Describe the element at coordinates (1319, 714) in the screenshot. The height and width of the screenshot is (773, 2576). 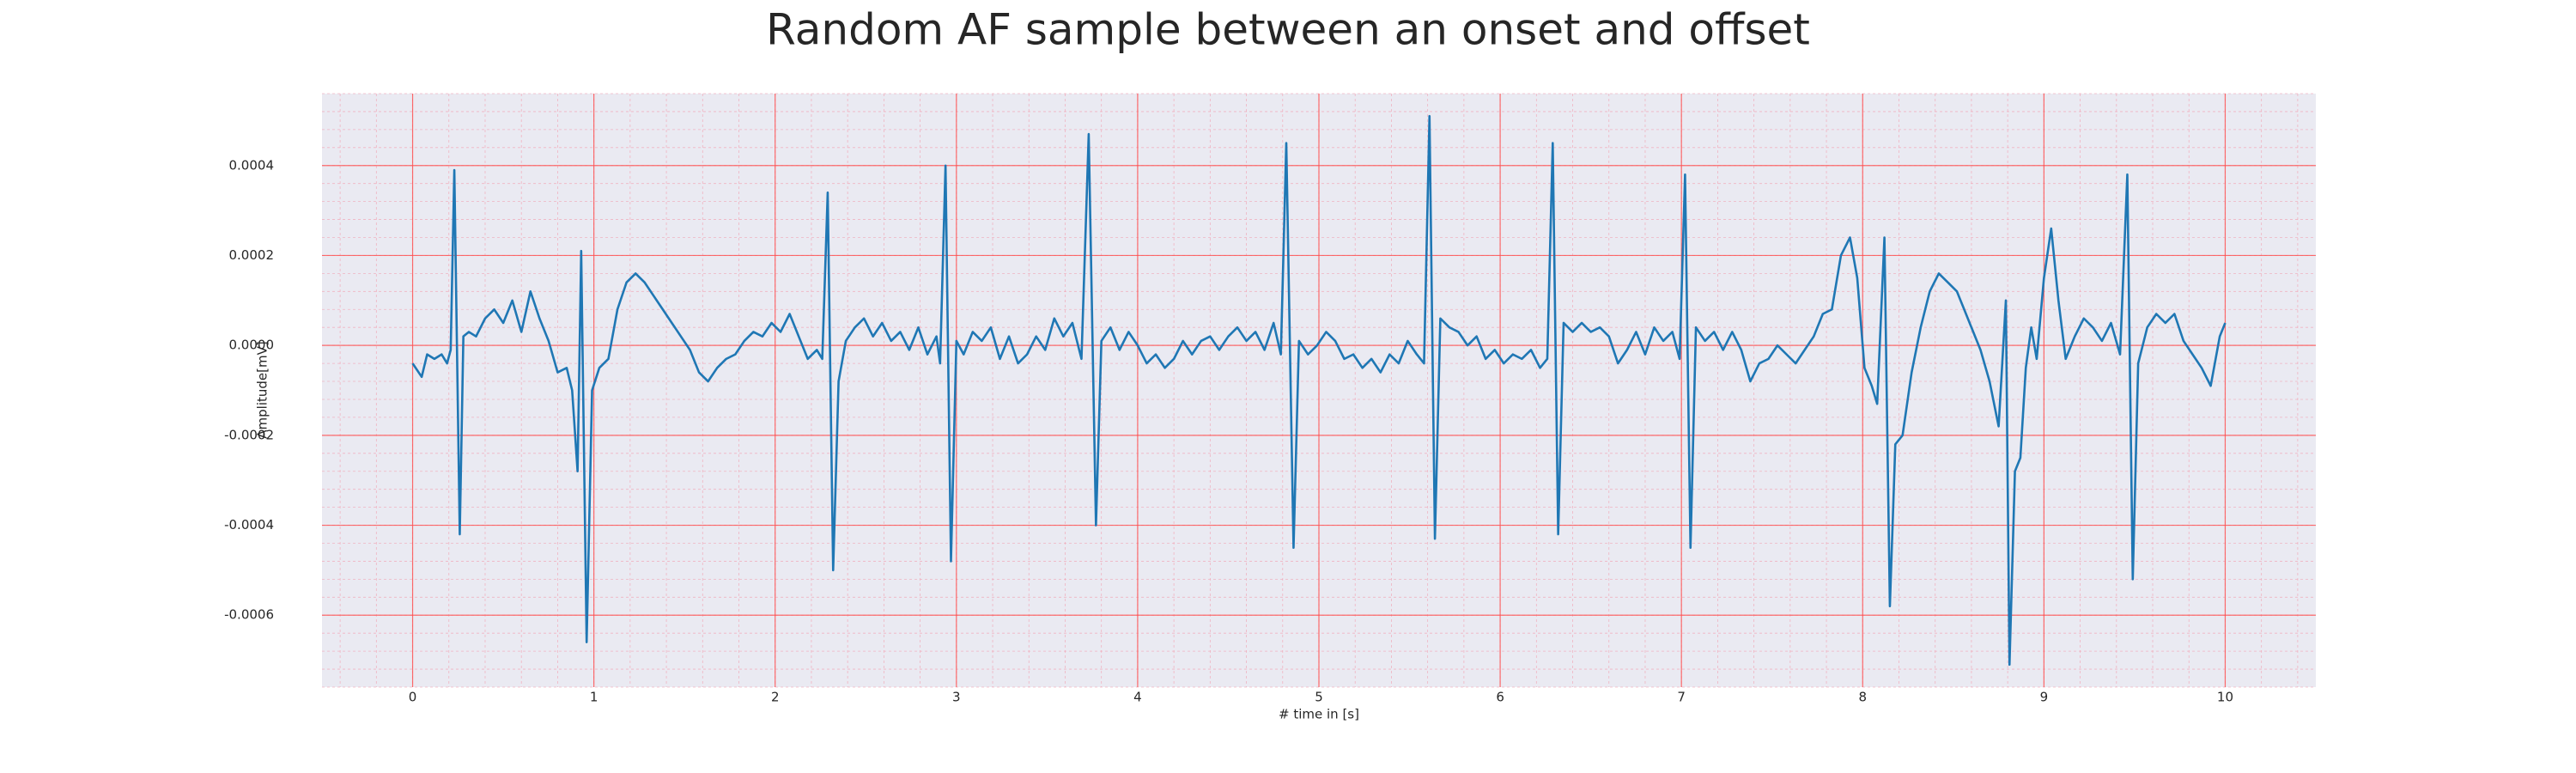
I see `x-axis-label: # time in [s]` at that location.